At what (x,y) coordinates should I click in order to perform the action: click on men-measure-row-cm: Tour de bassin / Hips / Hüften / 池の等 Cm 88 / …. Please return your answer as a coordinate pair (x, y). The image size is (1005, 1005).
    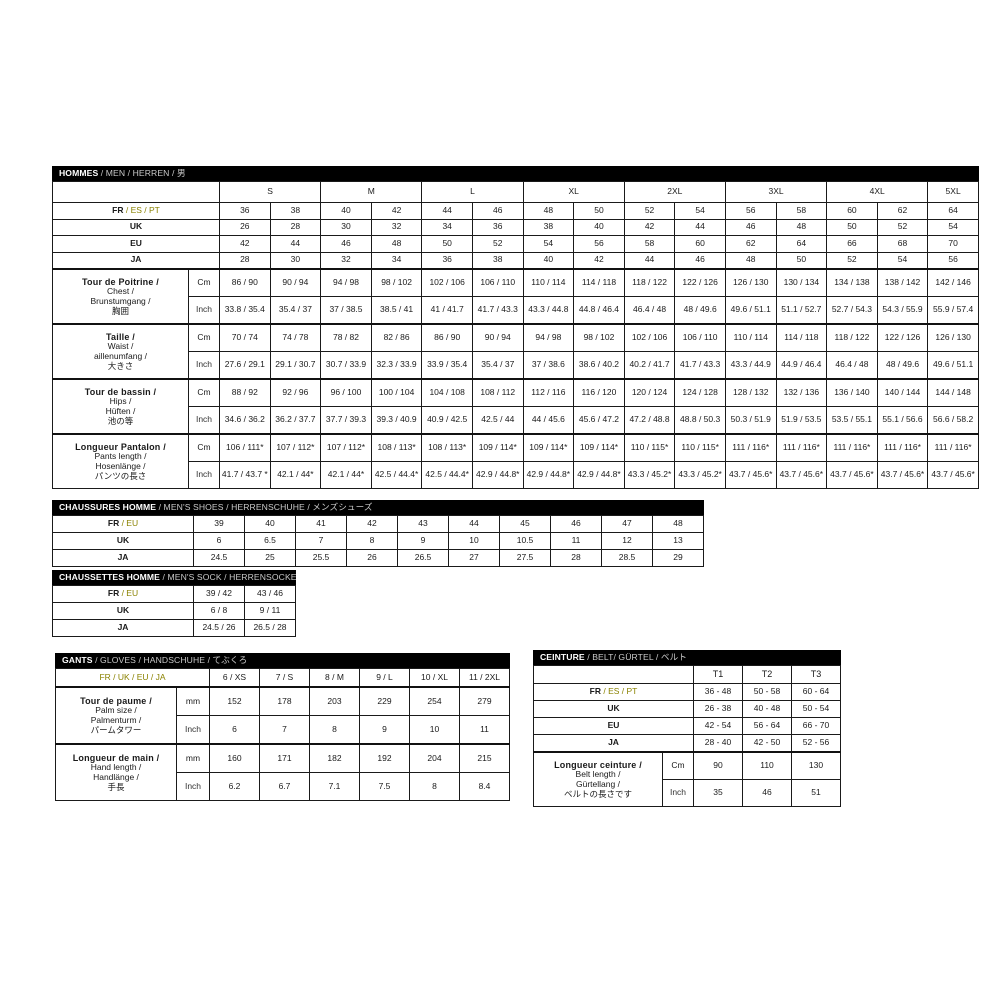
    Looking at the image, I should click on (515, 406).